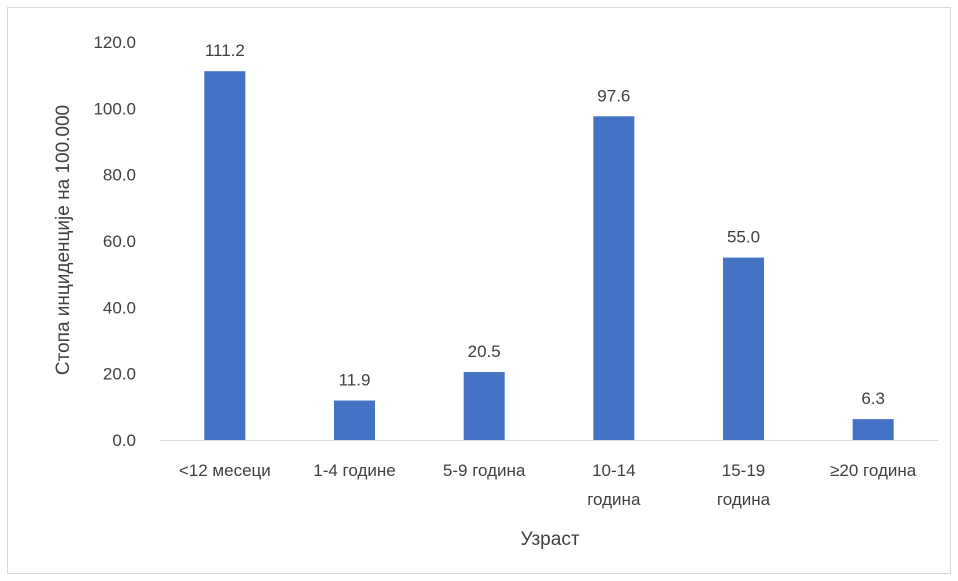 This screenshot has height=581, width=958. What do you see at coordinates (119, 241) in the screenshot?
I see `y-tick-label: 60.0` at bounding box center [119, 241].